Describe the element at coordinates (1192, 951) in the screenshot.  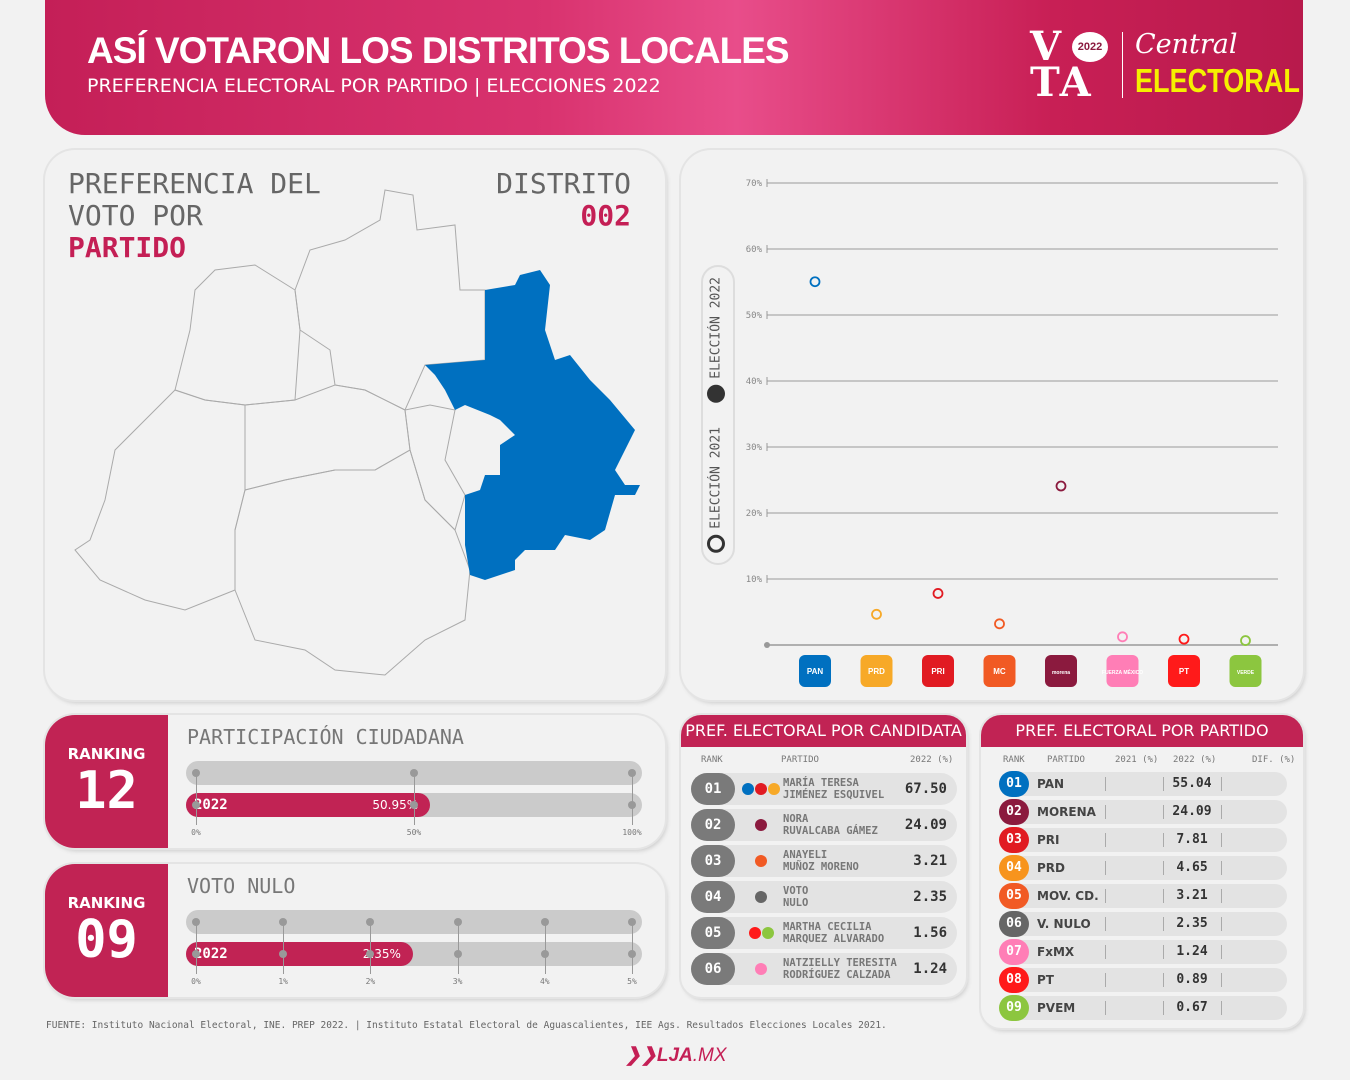
I see `party-value-2022: 1.24` at that location.